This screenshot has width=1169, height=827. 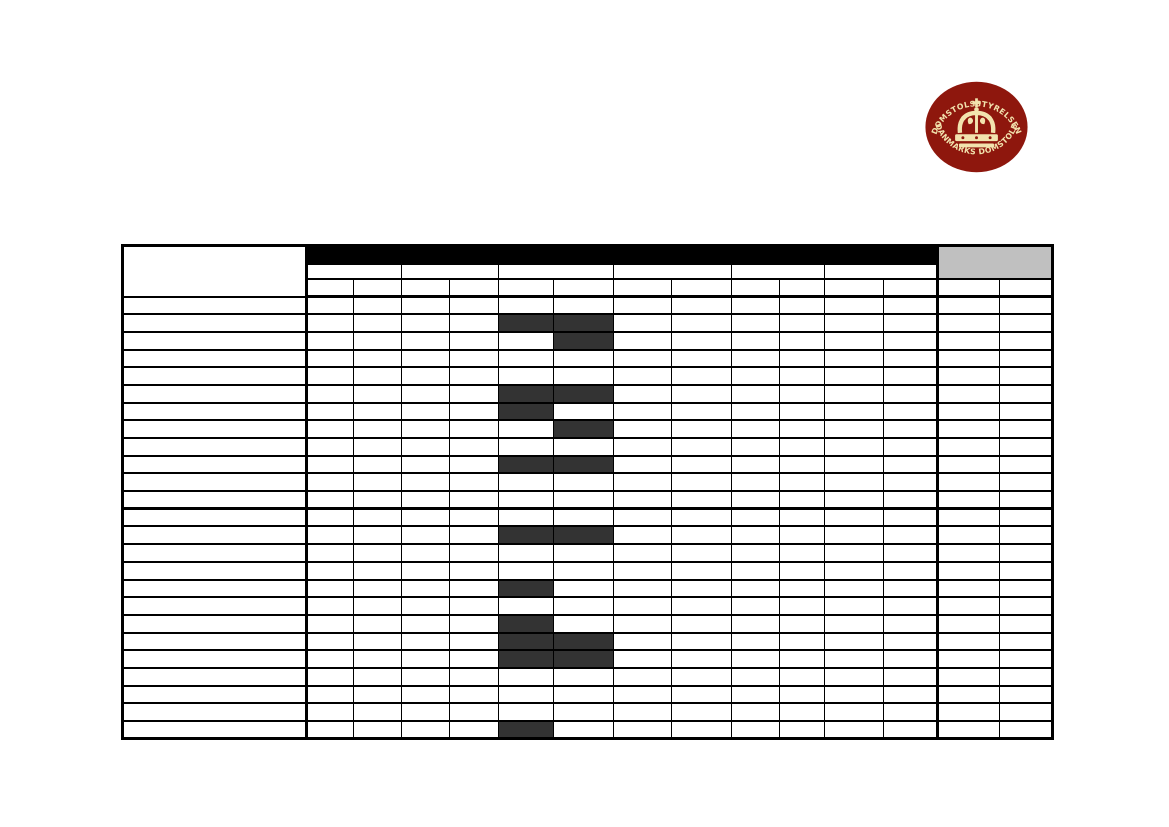 I want to click on grid-cell-r12-c3, so click(x=425, y=500).